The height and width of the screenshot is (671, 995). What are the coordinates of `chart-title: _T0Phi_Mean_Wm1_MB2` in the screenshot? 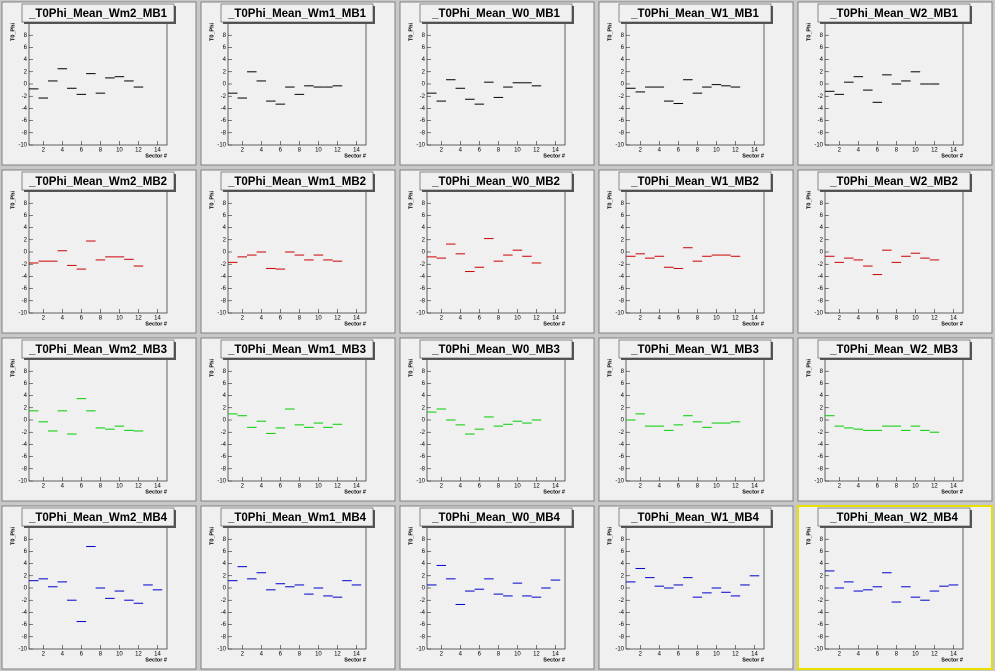 It's located at (296, 182).